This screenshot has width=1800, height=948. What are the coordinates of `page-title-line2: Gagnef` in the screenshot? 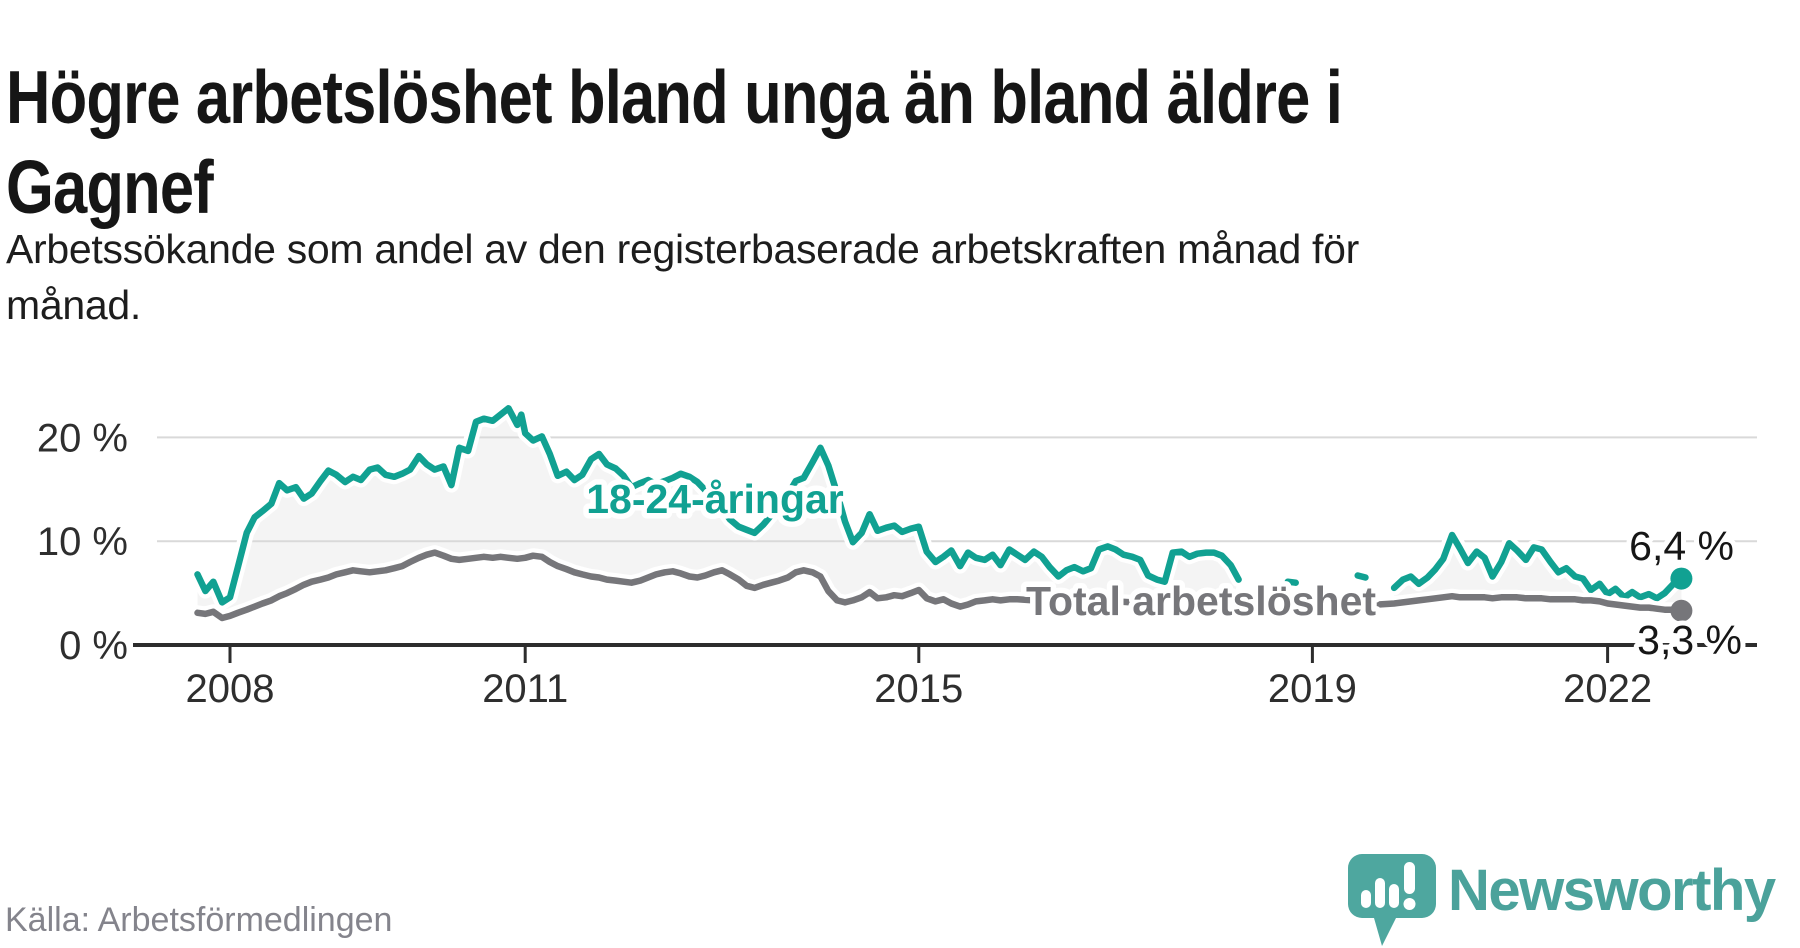 It's located at (110, 187).